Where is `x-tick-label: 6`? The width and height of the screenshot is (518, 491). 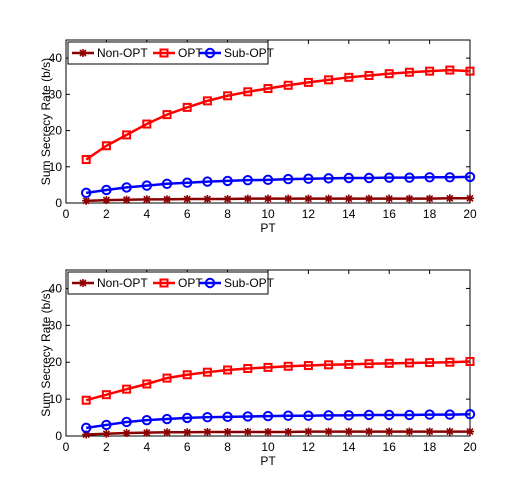 x-tick-label: 6 is located at coordinates (187, 214).